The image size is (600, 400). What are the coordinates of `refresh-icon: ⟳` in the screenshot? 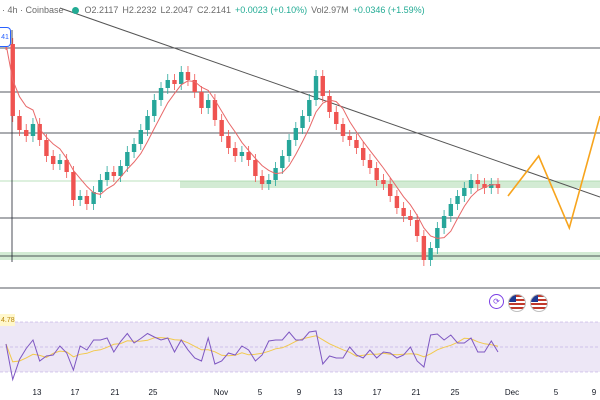 It's located at (496, 301).